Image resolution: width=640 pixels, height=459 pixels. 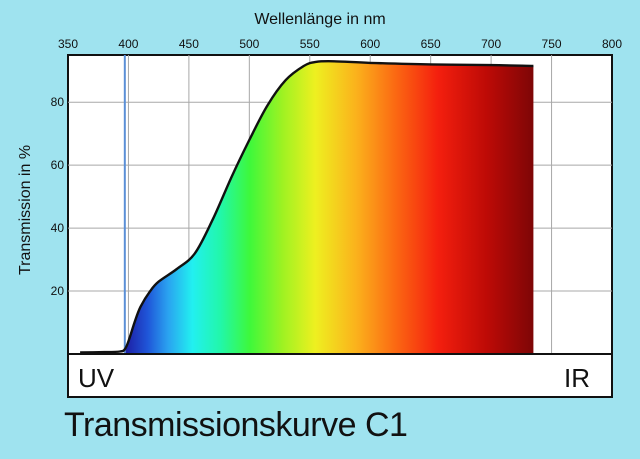 I want to click on y-tick-label: 60, so click(x=58, y=165).